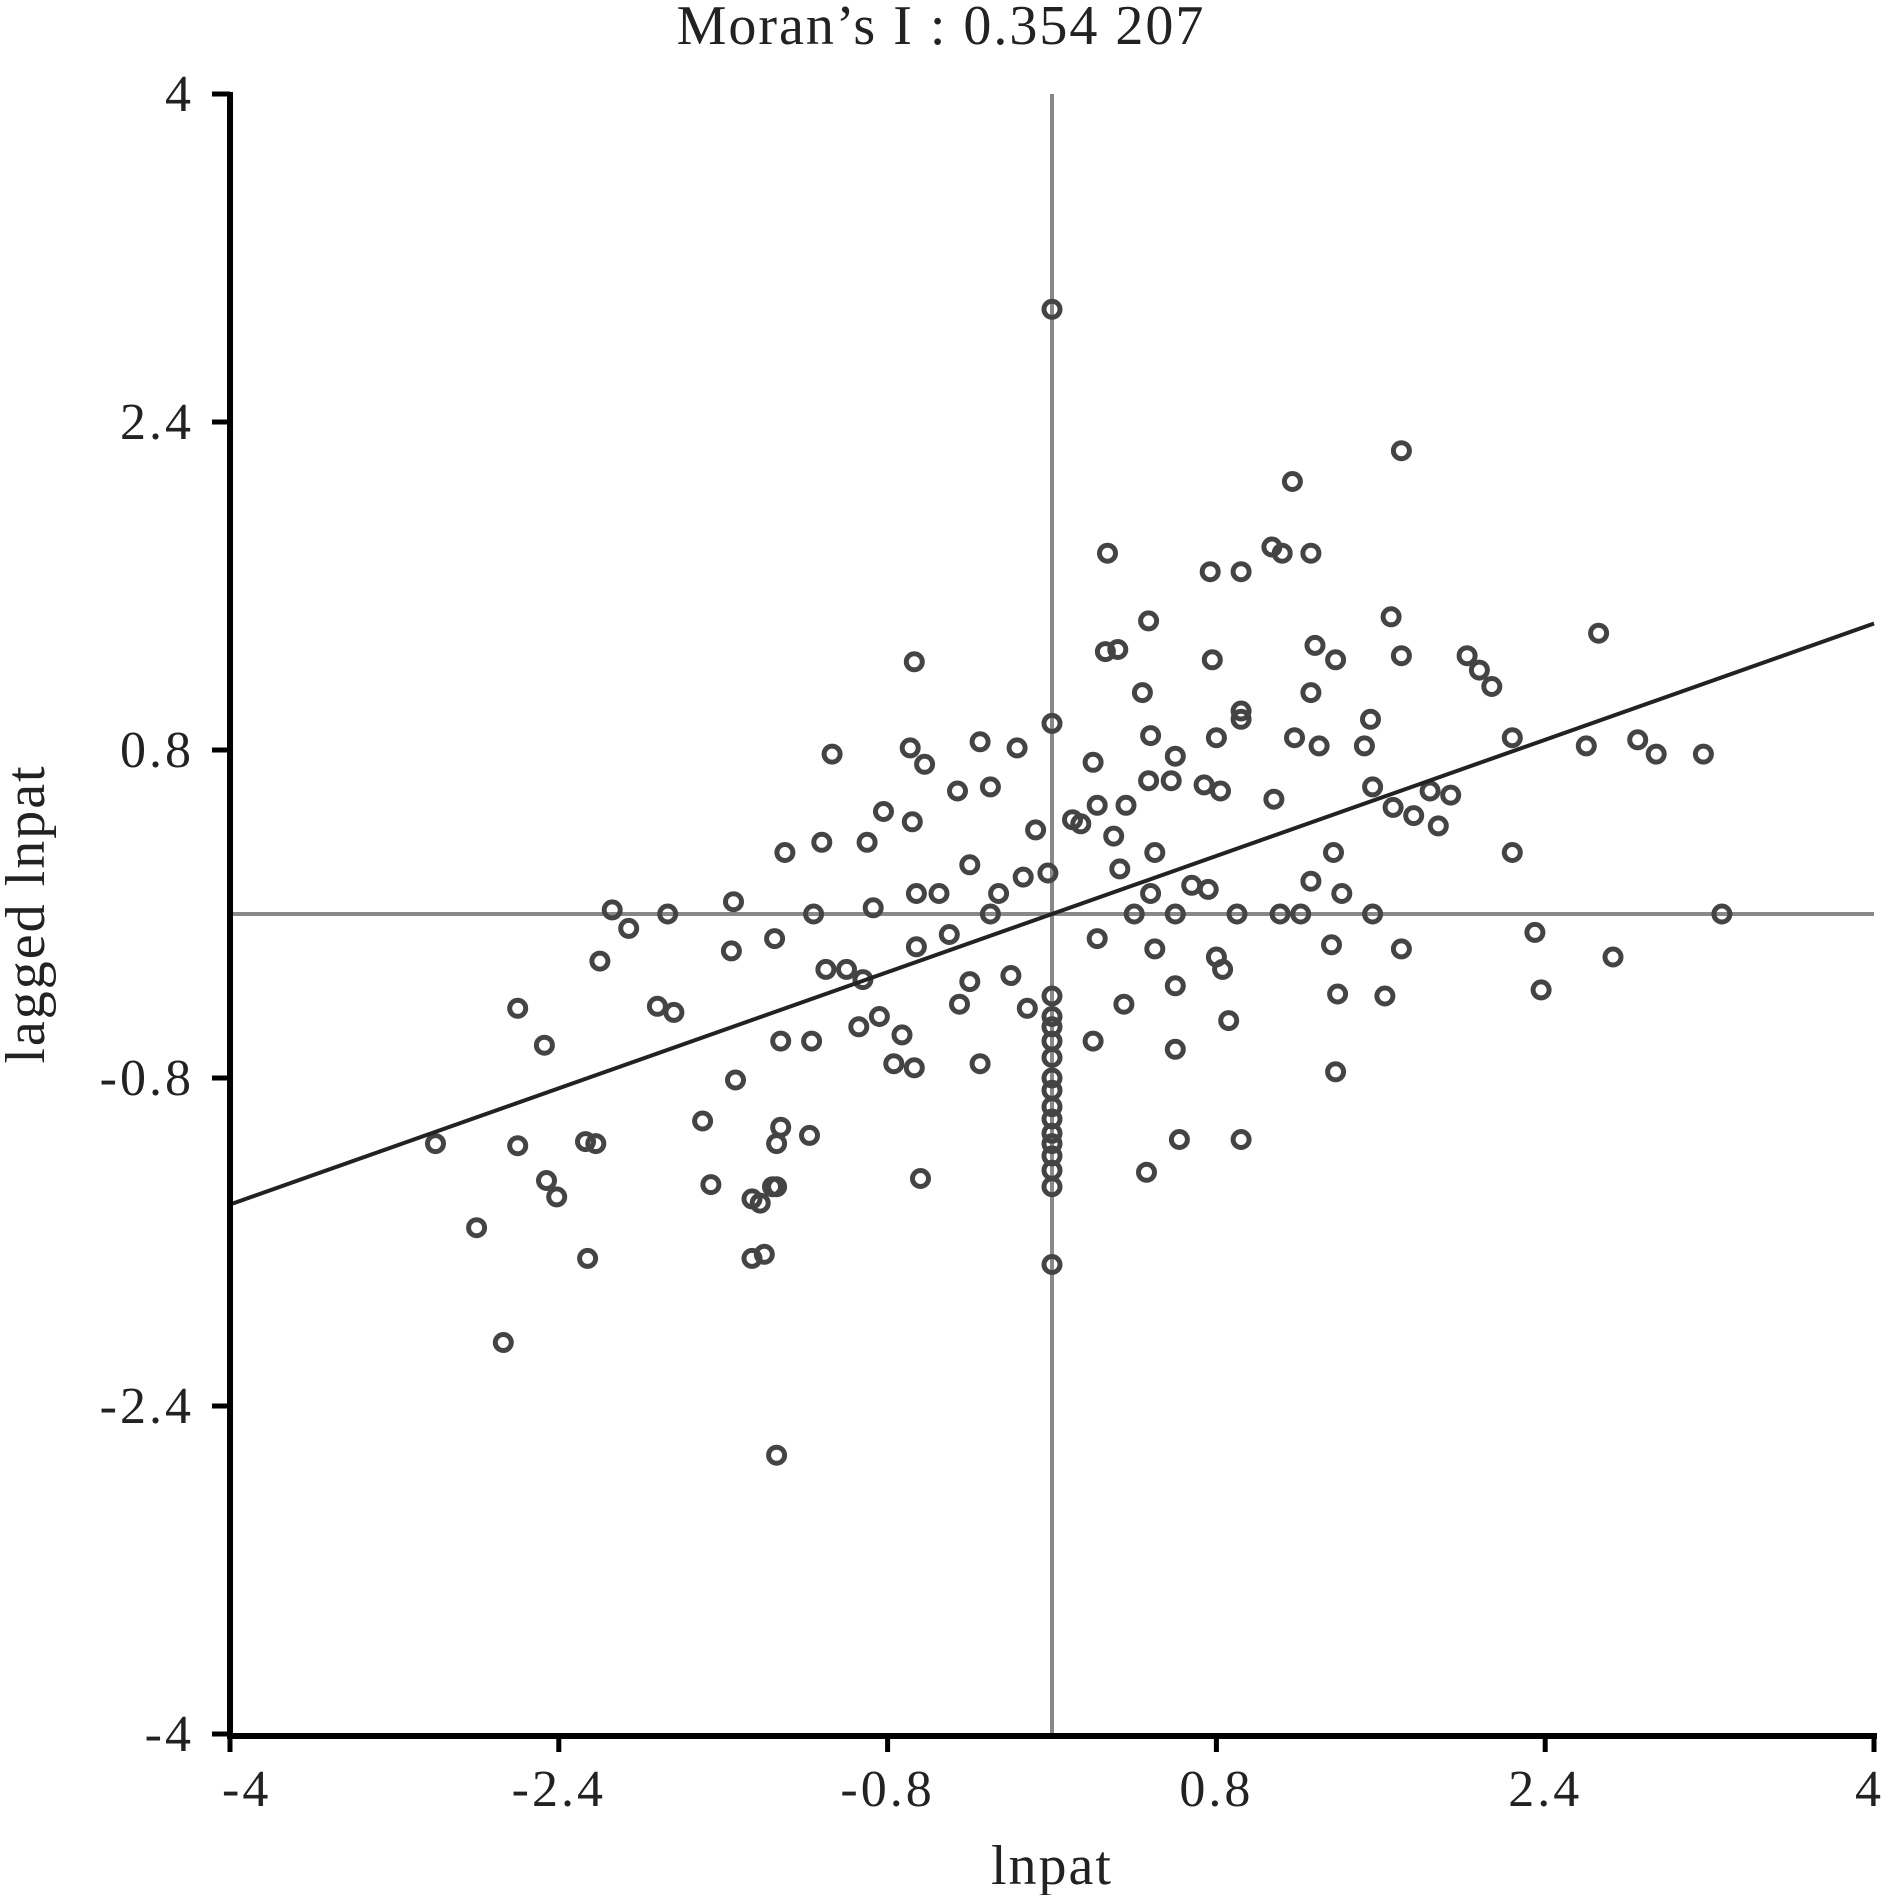  I want to click on y-axis-label: lagged lnpat, so click(28, 913).